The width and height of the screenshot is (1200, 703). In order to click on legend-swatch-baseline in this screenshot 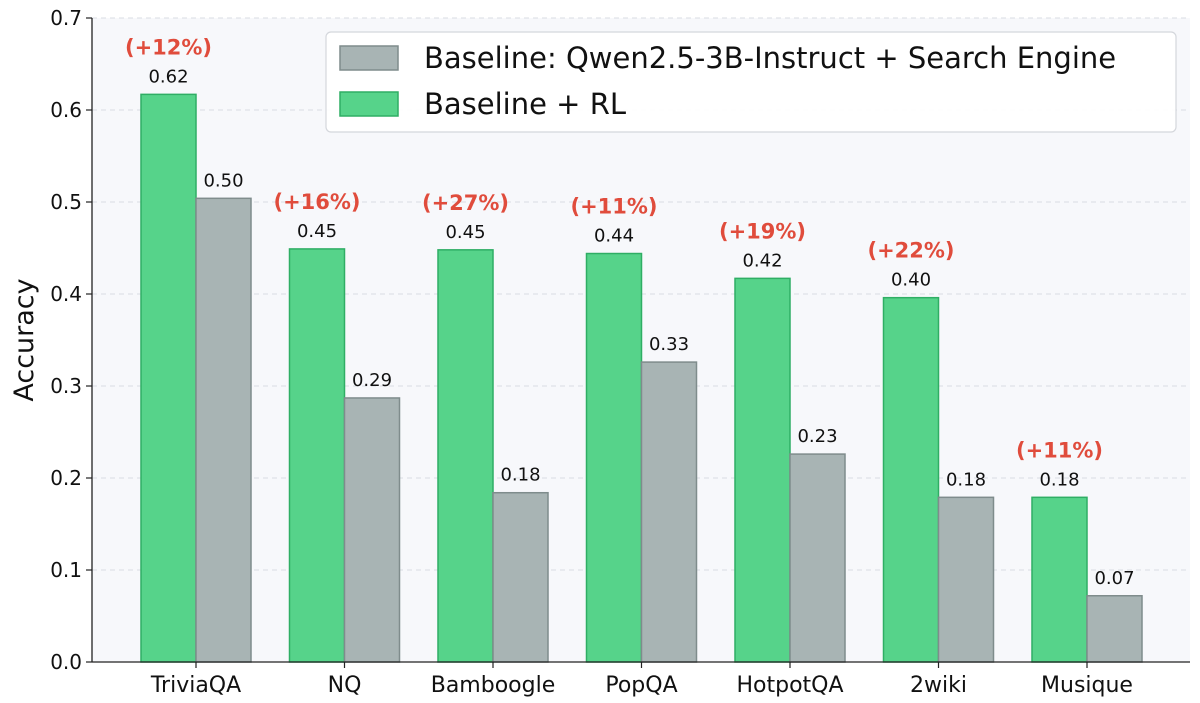, I will do `click(369, 58)`.